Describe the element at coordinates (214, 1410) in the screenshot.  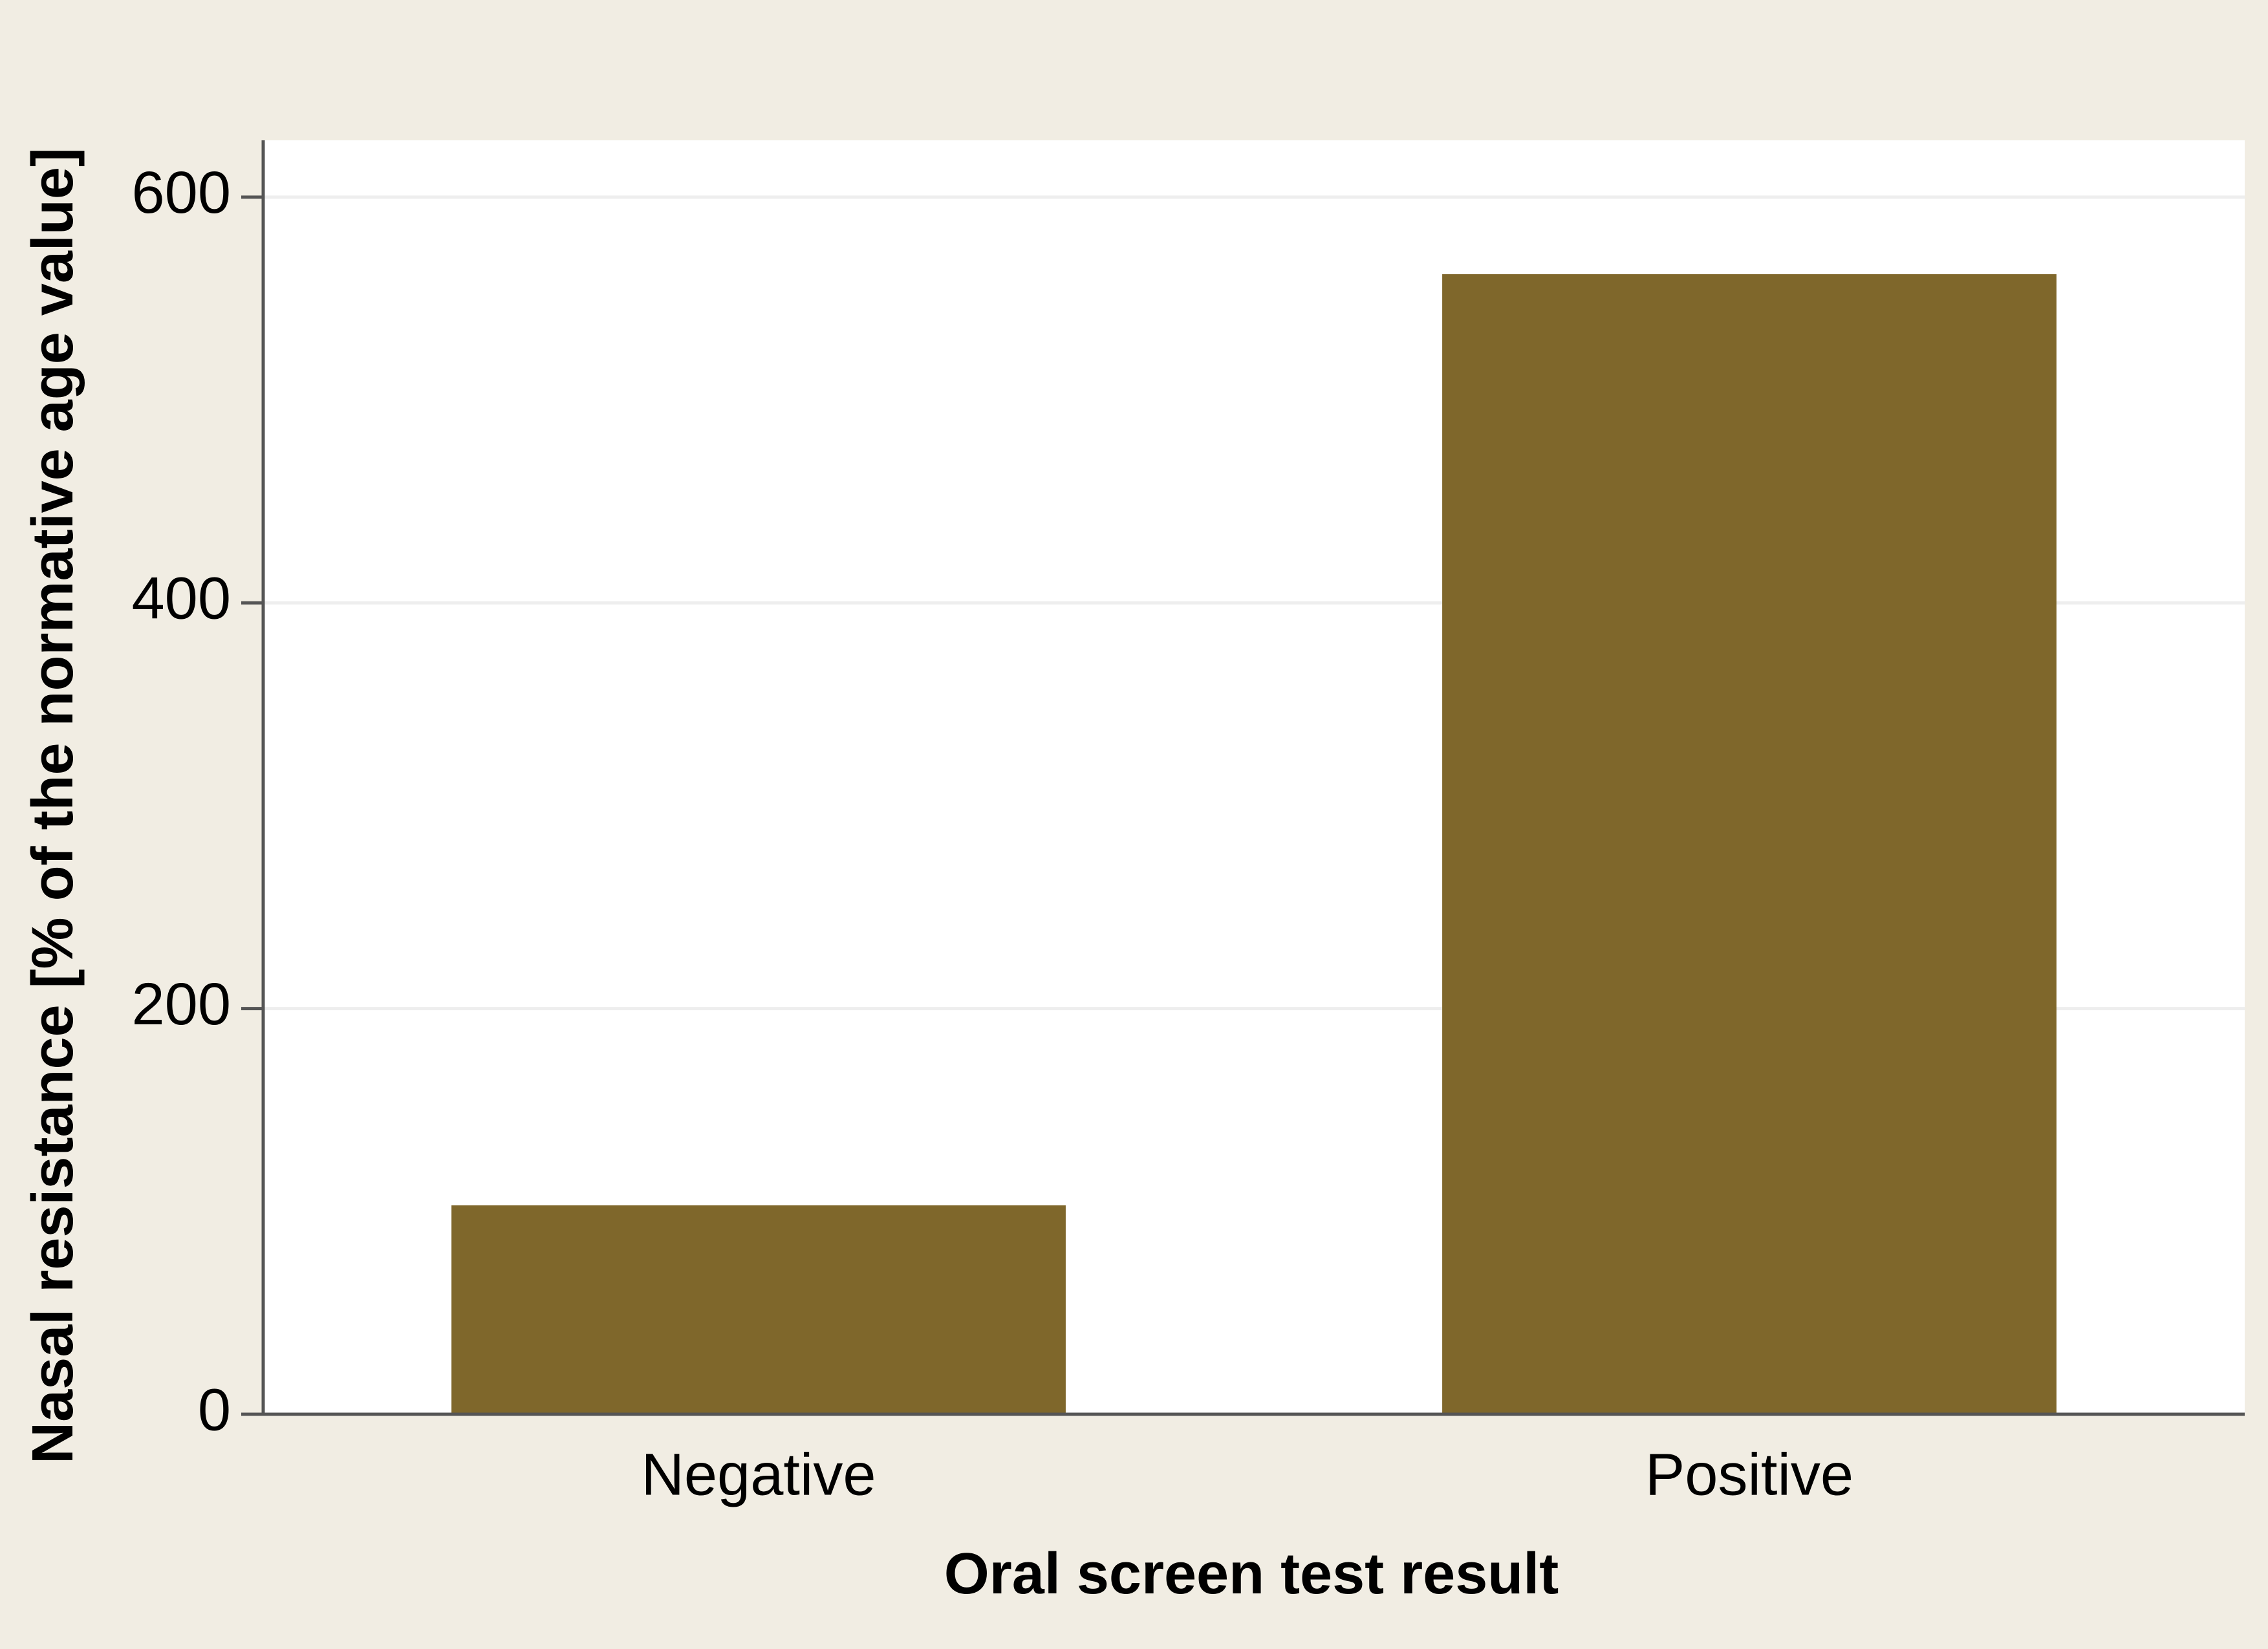
I see `y-tick-label: 0` at that location.